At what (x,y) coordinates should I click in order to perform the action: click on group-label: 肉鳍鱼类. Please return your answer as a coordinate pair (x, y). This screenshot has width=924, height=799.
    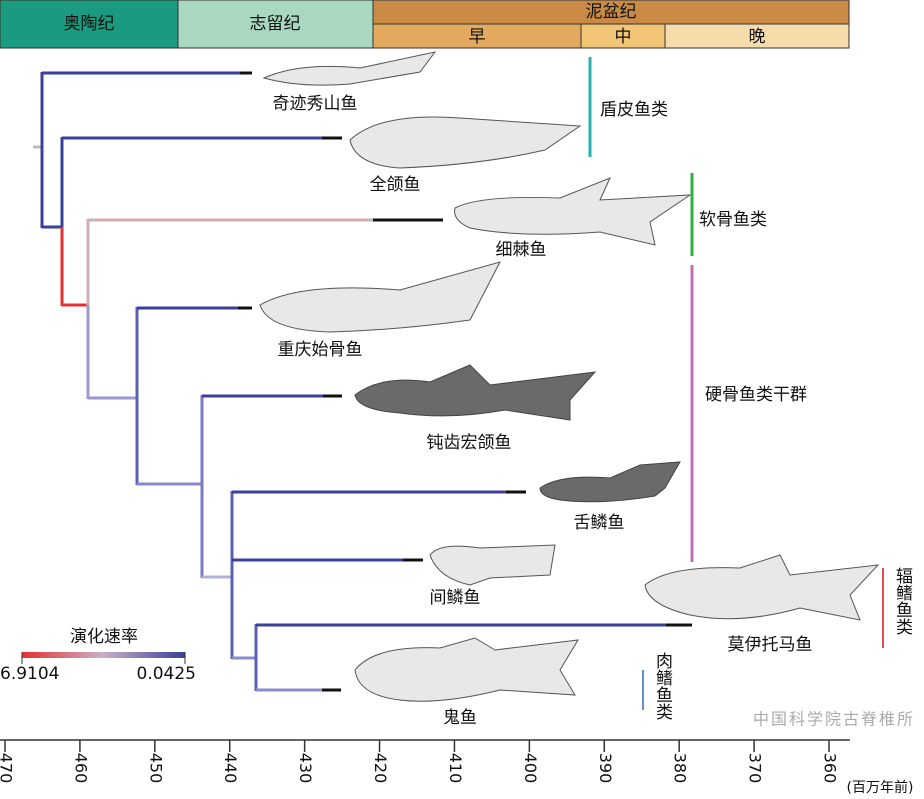
    Looking at the image, I should click on (662, 686).